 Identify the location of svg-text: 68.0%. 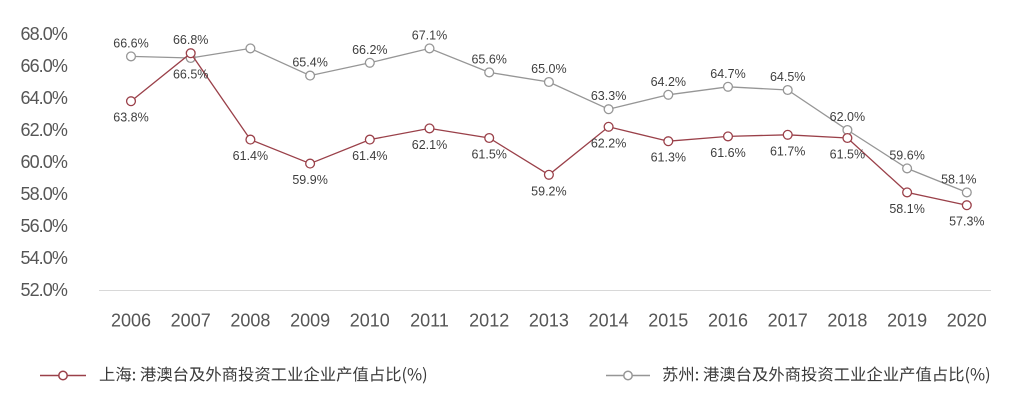
(43, 34).